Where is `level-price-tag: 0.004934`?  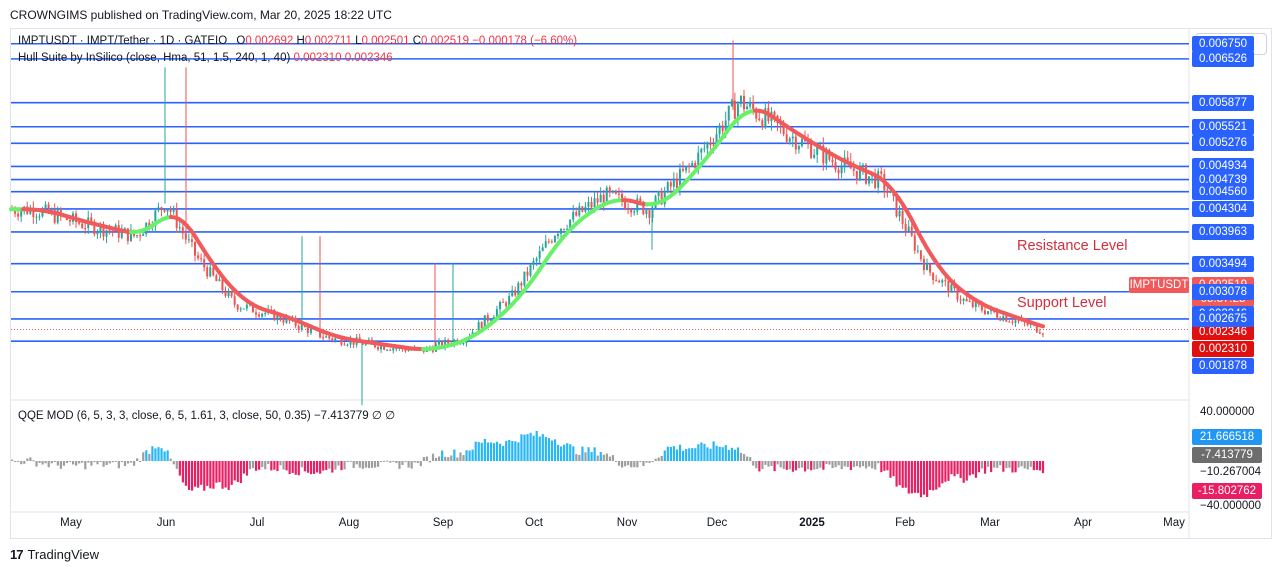 level-price-tag: 0.004934 is located at coordinates (1223, 166).